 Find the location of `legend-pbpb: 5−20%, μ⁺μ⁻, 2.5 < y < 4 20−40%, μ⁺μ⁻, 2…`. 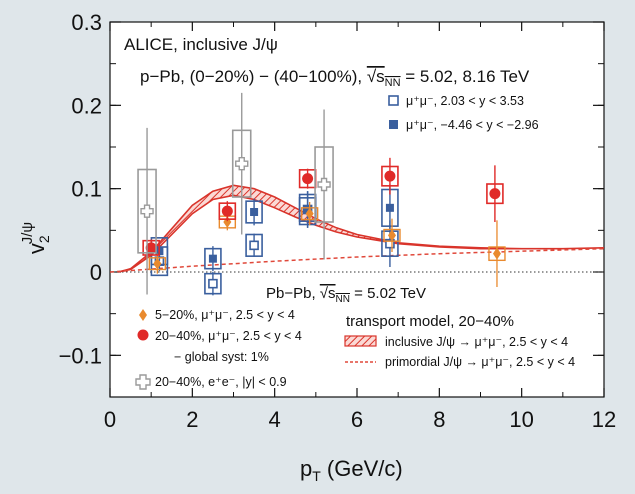

legend-pbpb: 5−20%, μ⁺μ⁻, 2.5 < y < 4 20−40%, μ⁺μ⁻, 2… is located at coordinates (218, 349).